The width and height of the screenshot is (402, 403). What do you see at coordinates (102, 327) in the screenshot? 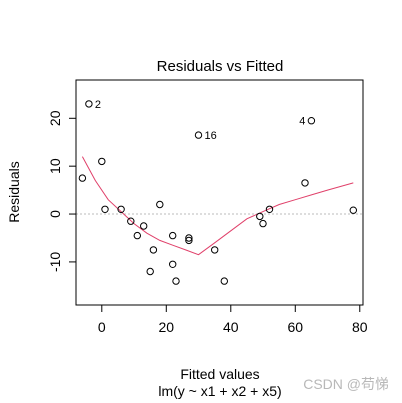
I see `x-tick-label: 0` at bounding box center [102, 327].